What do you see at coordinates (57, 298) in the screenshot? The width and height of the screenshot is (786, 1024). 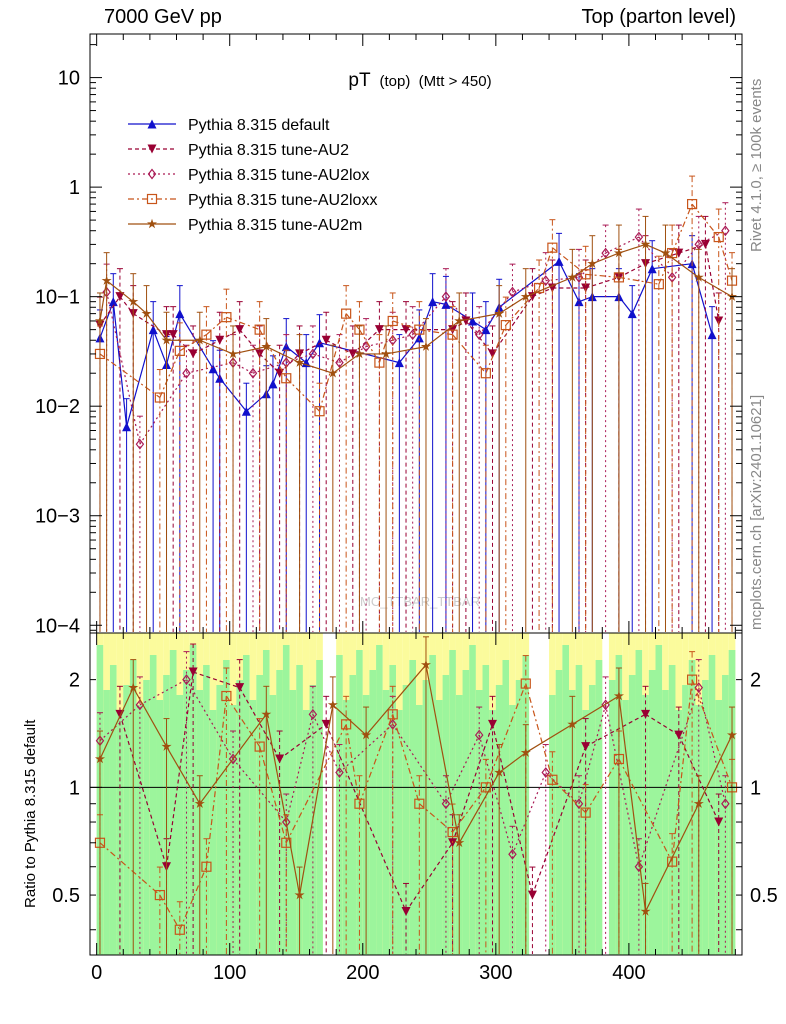 I see `y-tick-label: 10−1` at bounding box center [57, 298].